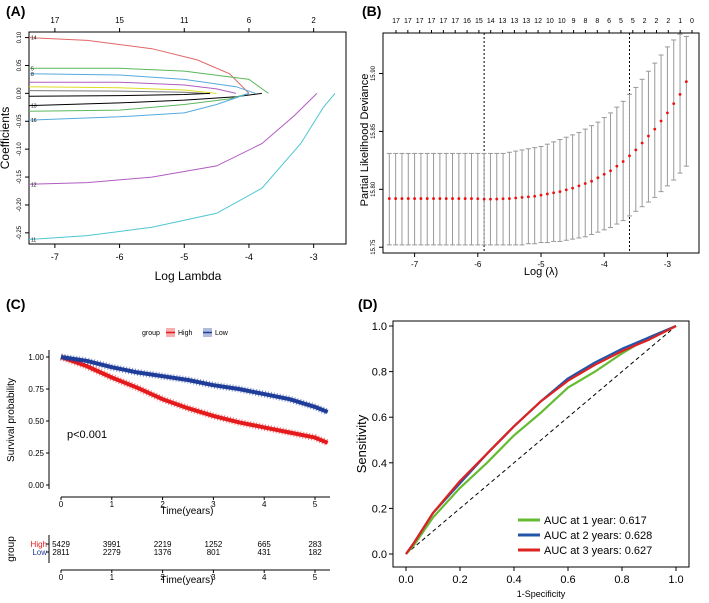  What do you see at coordinates (183, 24) in the screenshot?
I see `panel-a-top-ticks: 17 15 11 6 2` at bounding box center [183, 24].